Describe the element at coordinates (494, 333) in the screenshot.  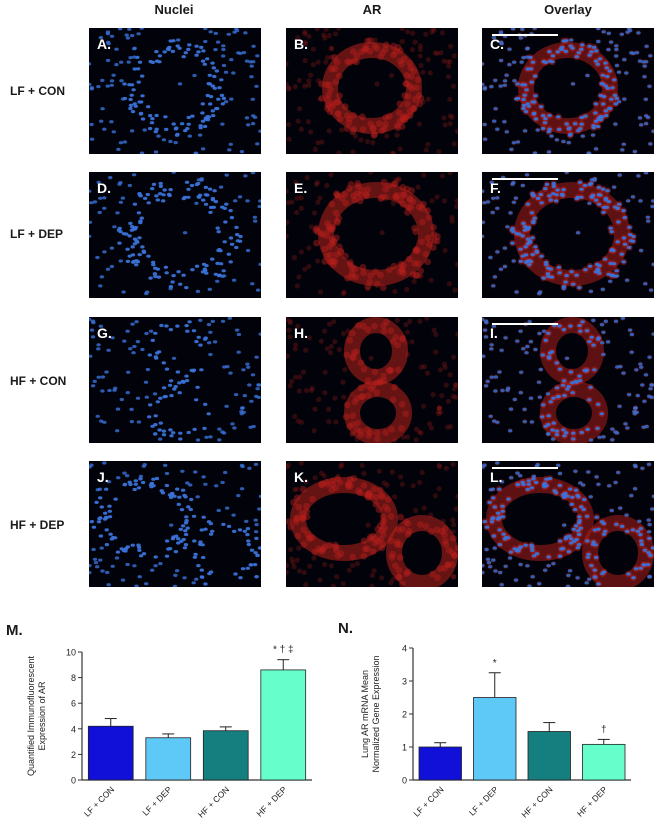
I see `panel-label: I.` at that location.